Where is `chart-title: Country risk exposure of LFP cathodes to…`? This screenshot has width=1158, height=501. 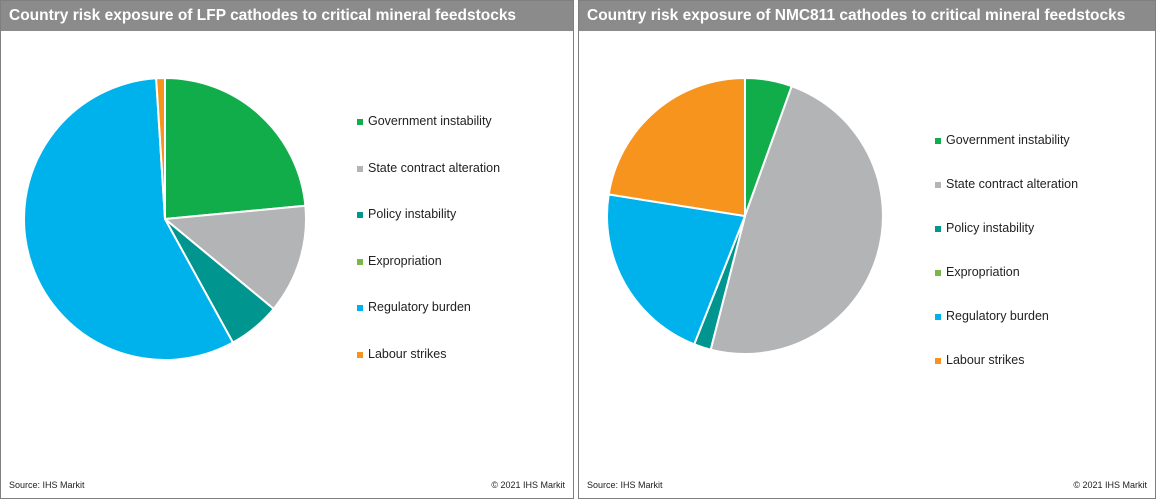
chart-title: Country risk exposure of LFP cathodes to… is located at coordinates (287, 16).